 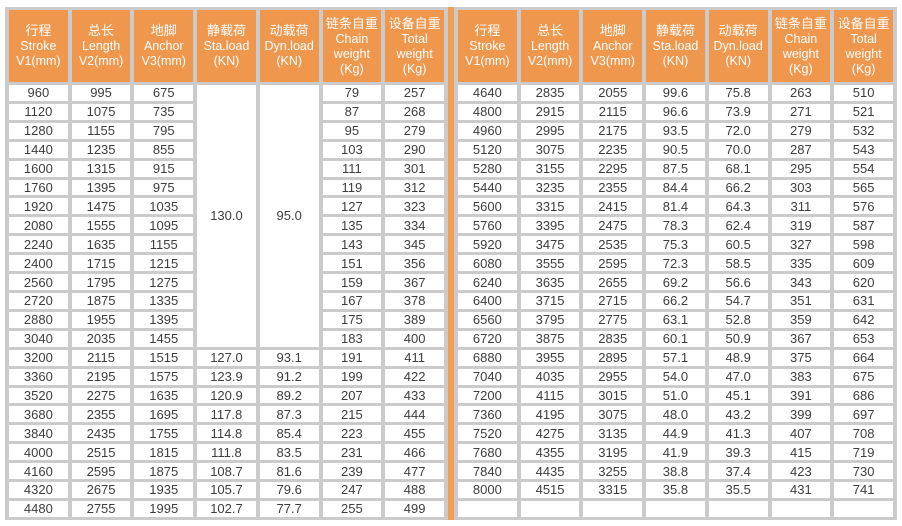 I want to click on data-cell: 2415, so click(x=613, y=206).